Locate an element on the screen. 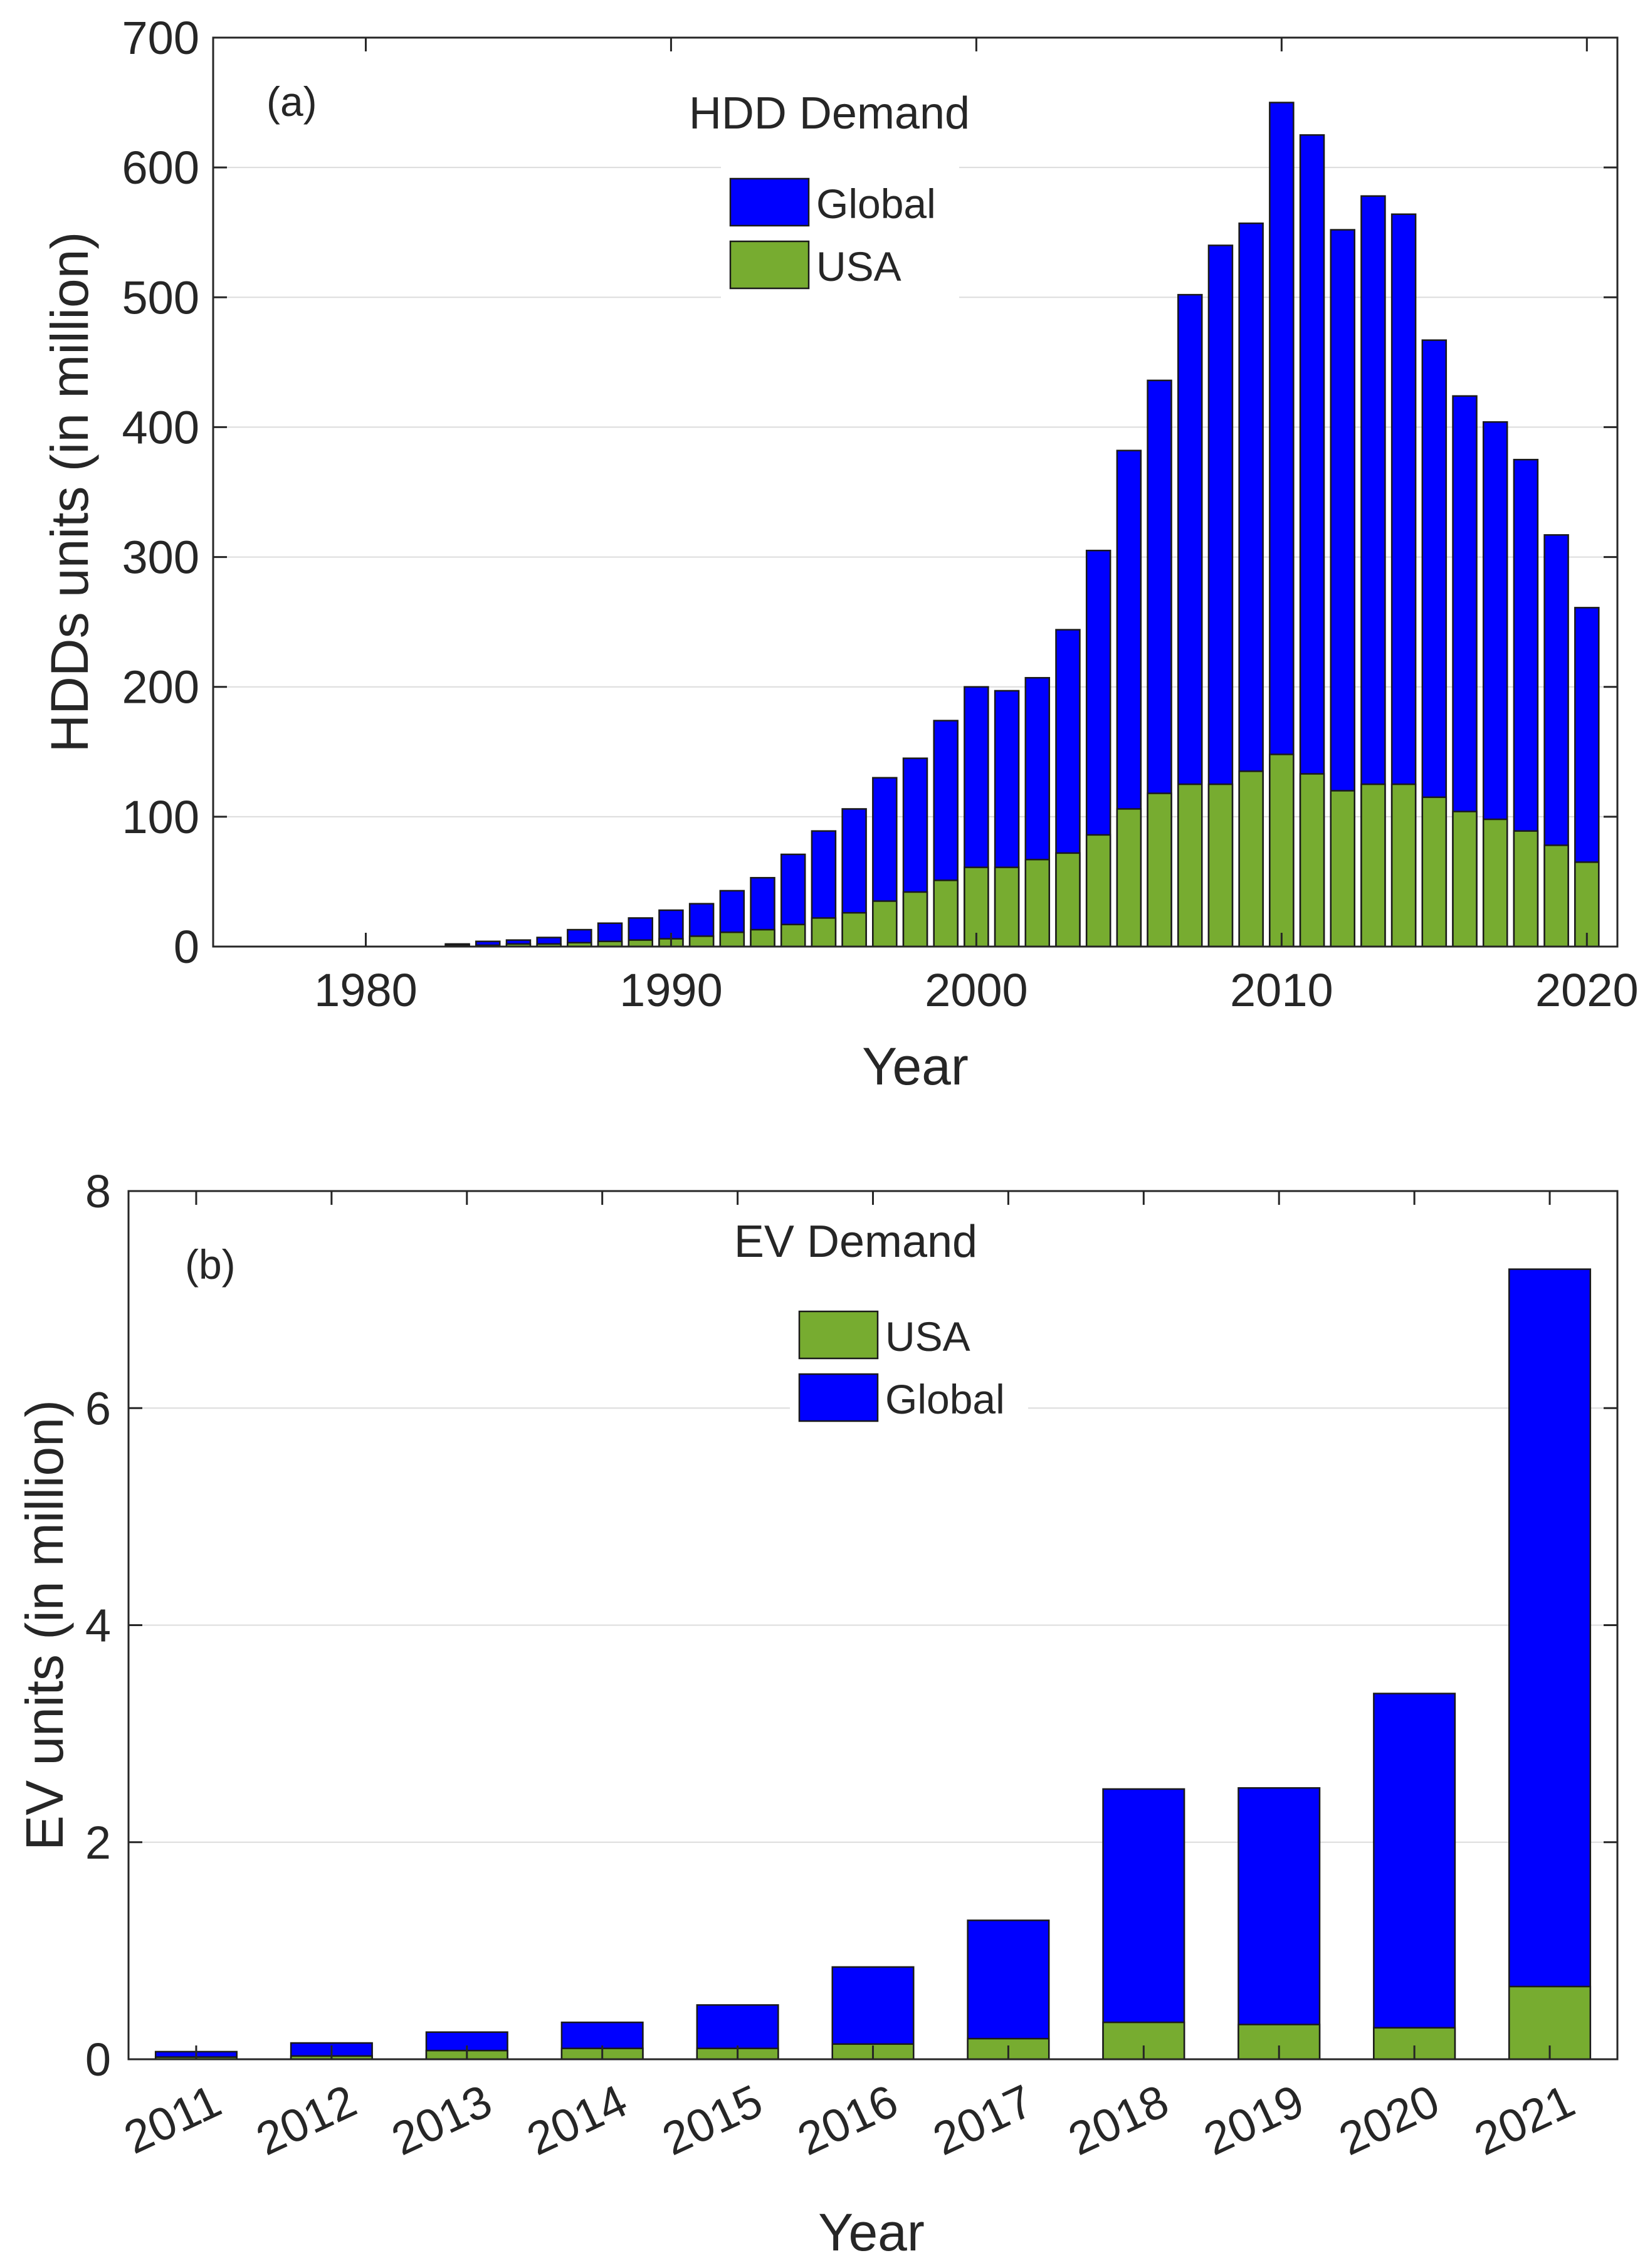  ev-y-tick-label: 4 is located at coordinates (98, 1626).